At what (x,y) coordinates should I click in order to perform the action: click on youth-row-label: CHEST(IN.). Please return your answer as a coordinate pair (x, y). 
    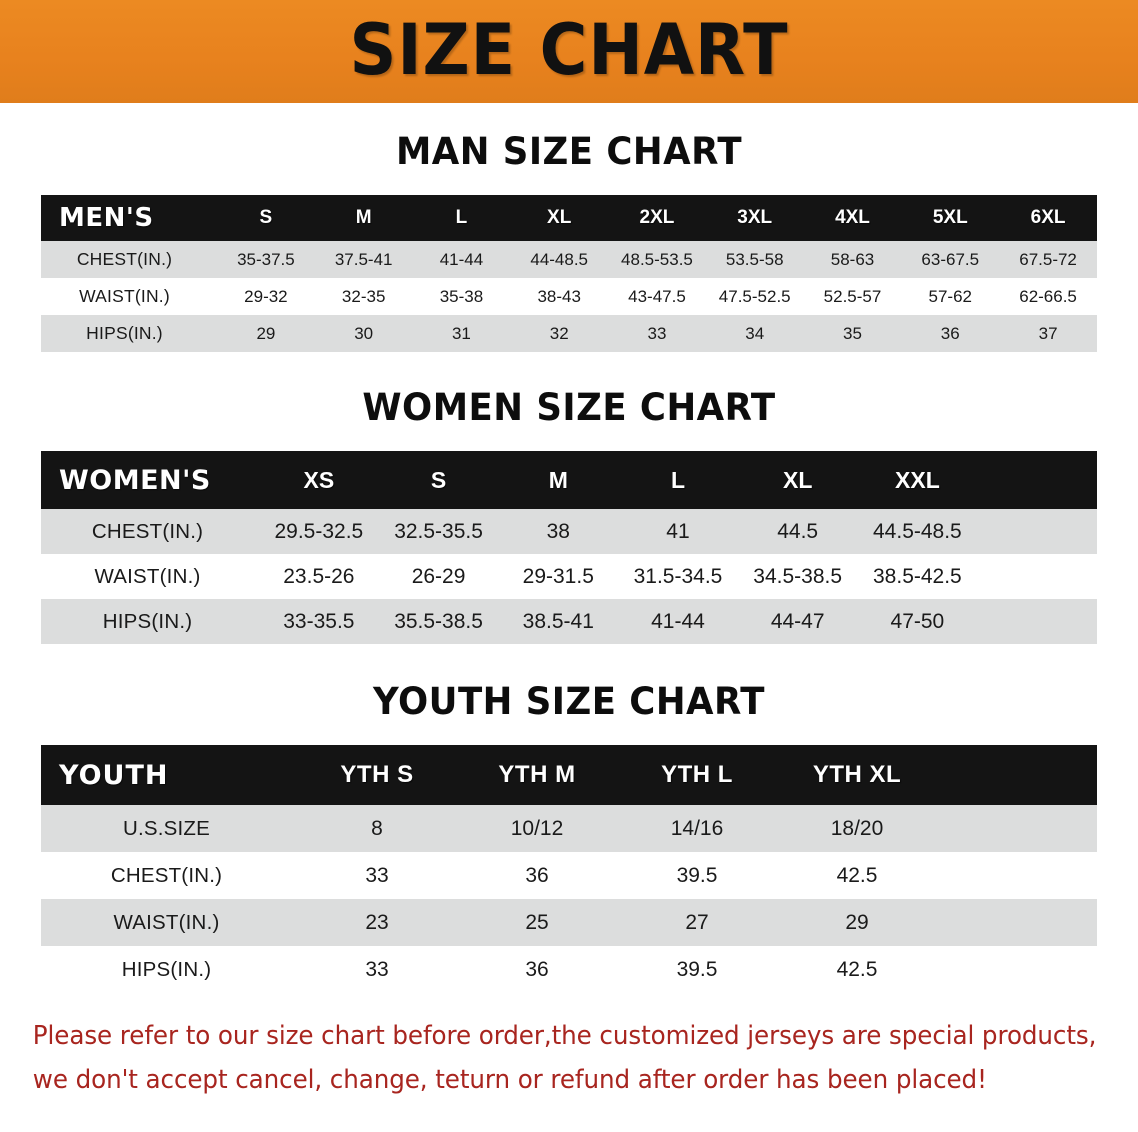
    Looking at the image, I should click on (169, 875).